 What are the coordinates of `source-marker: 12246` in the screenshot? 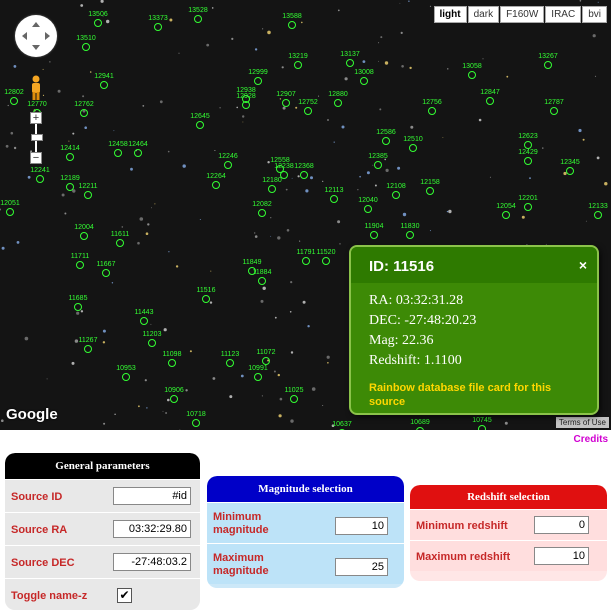 It's located at (228, 161).